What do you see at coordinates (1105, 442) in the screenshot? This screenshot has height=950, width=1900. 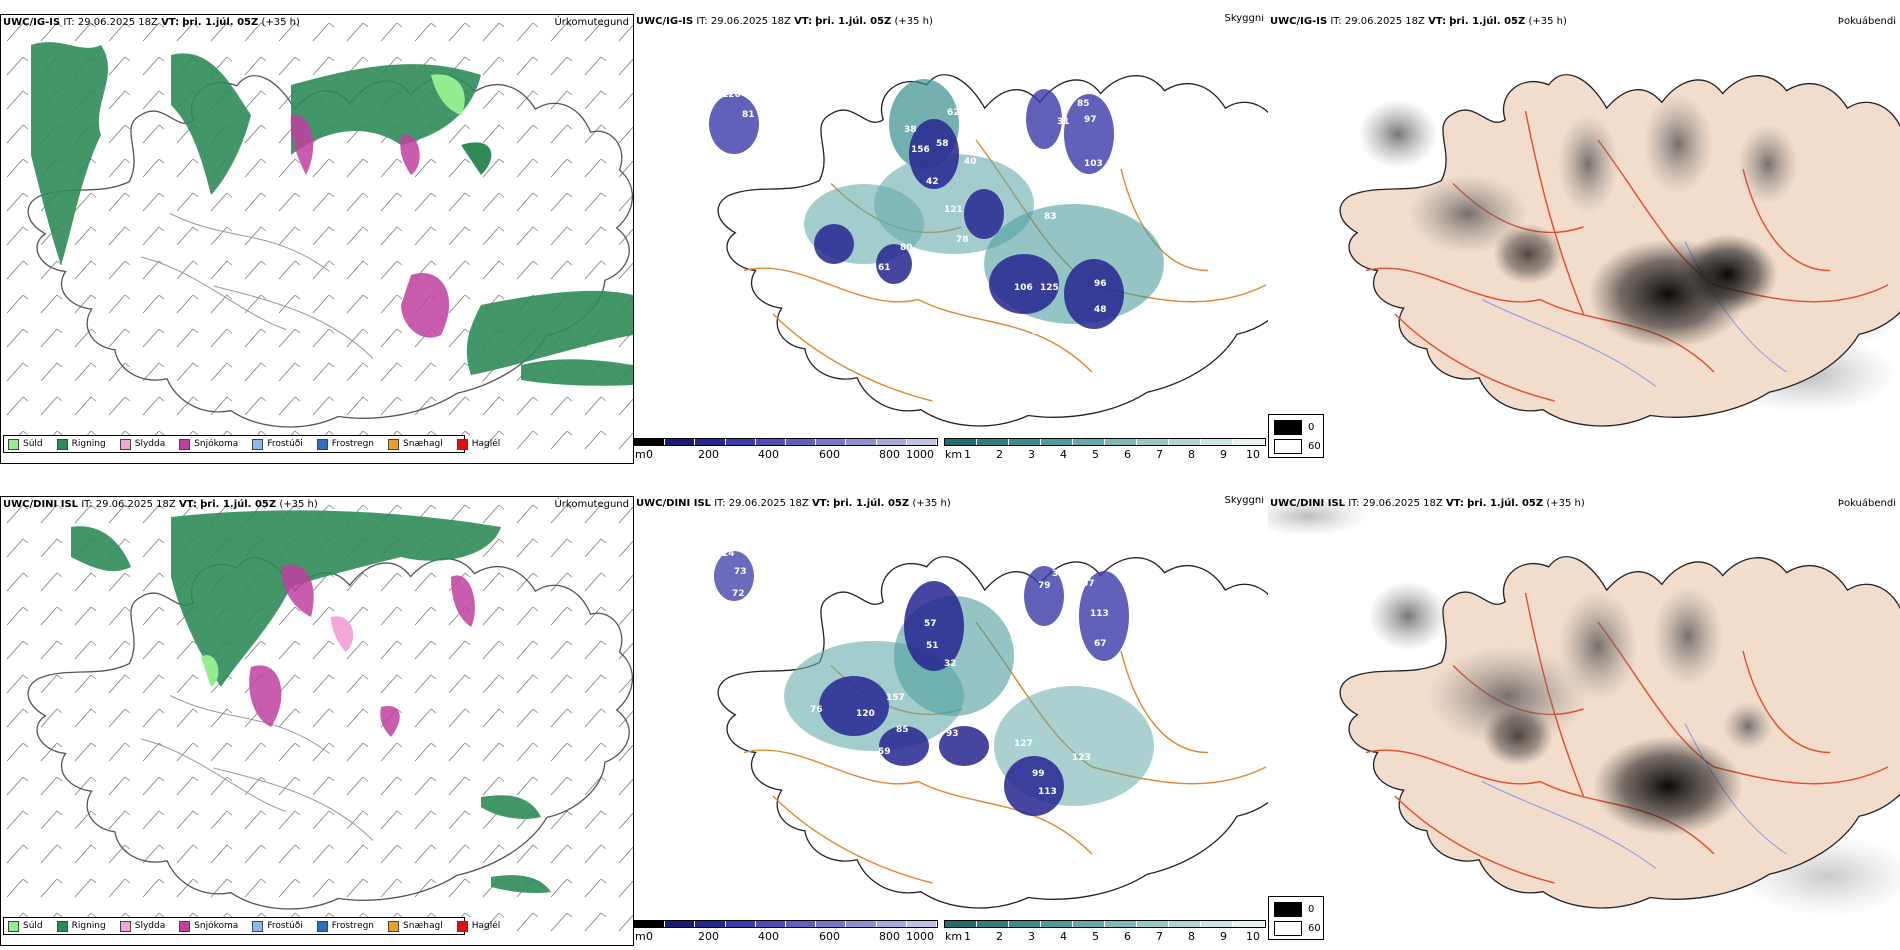 I see `distance-colorbar-scale` at bounding box center [1105, 442].